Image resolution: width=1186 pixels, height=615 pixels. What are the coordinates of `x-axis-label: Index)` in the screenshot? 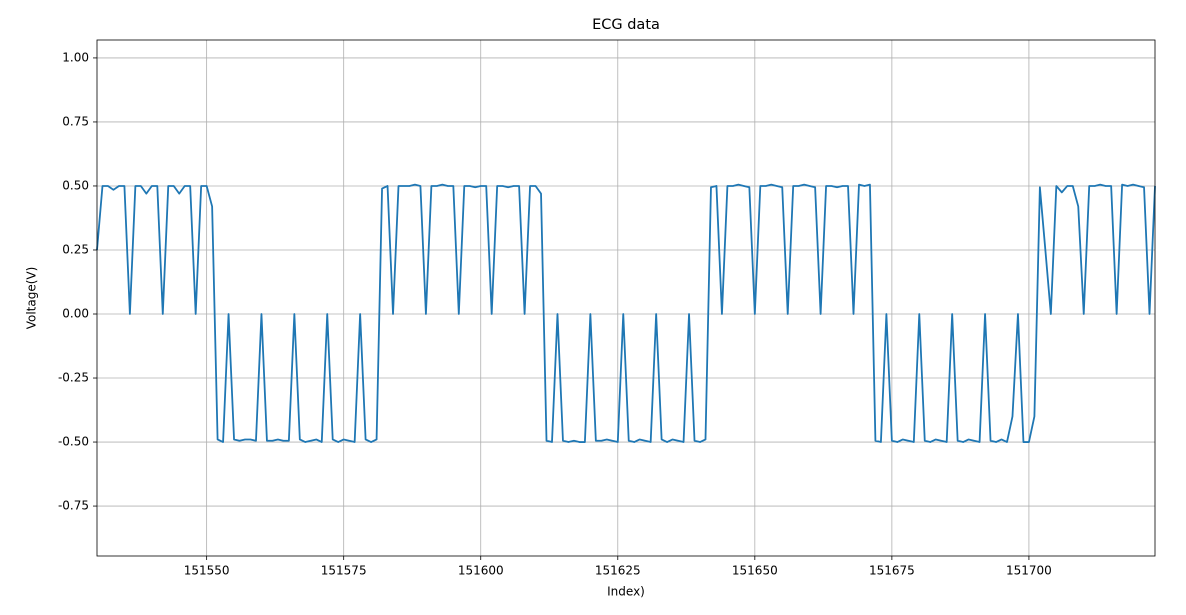 It's located at (626, 592).